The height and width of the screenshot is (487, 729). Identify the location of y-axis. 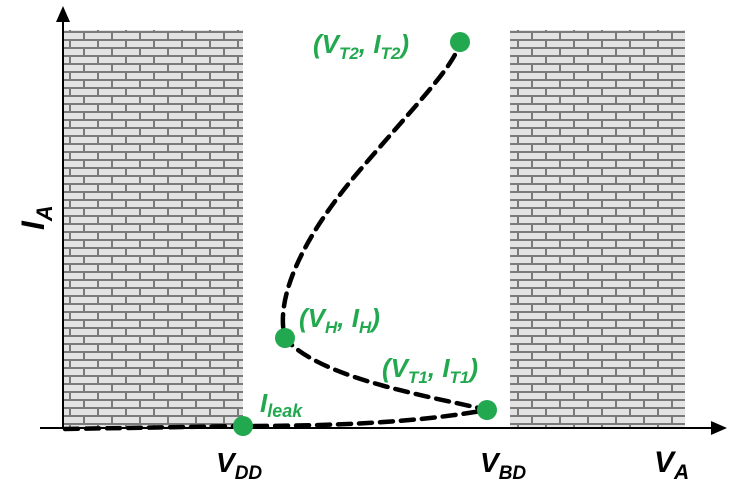
(63, 217).